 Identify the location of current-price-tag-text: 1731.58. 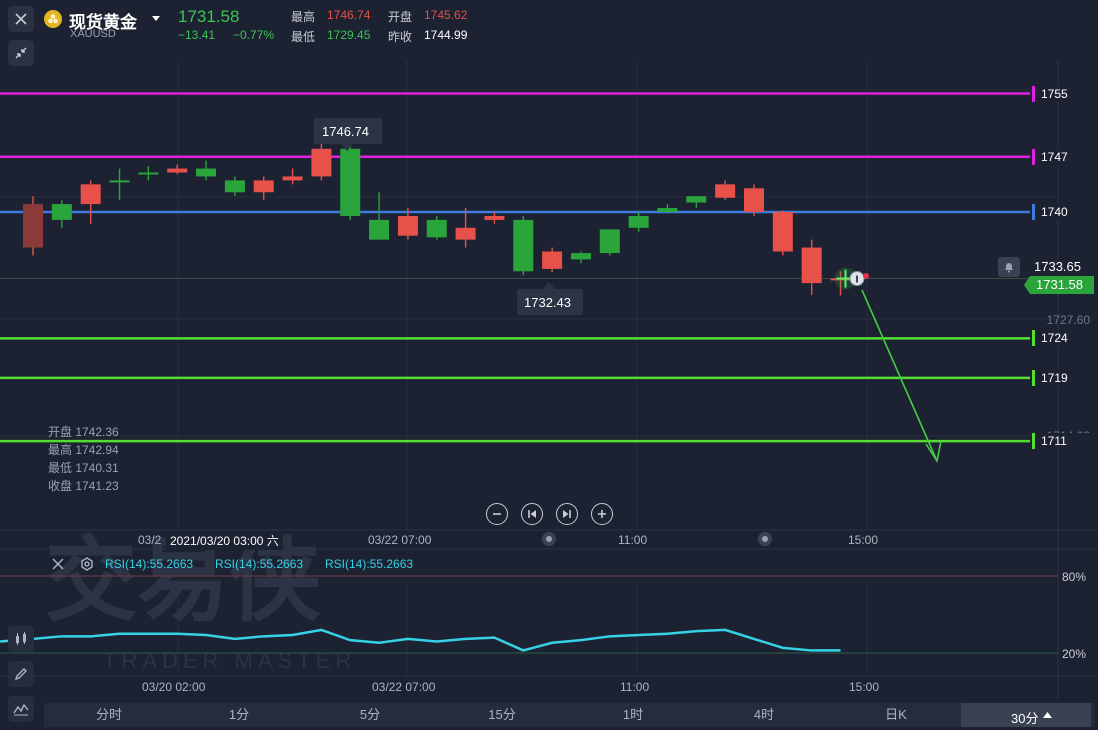
(1059, 284).